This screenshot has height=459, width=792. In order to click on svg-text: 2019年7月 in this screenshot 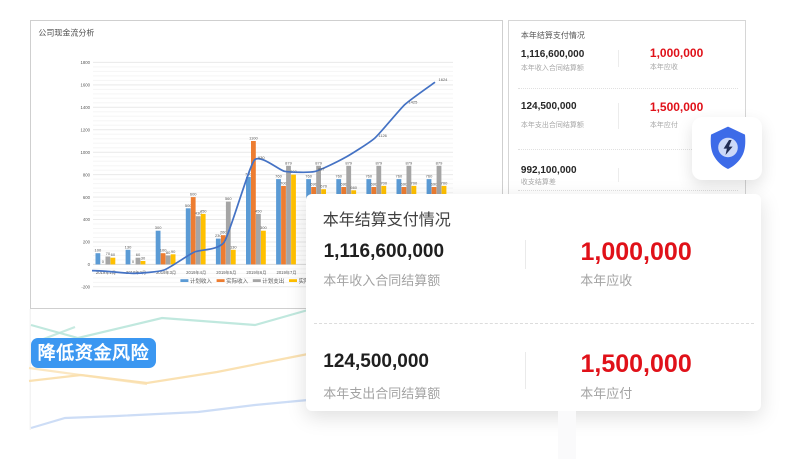, I will do `click(286, 272)`.